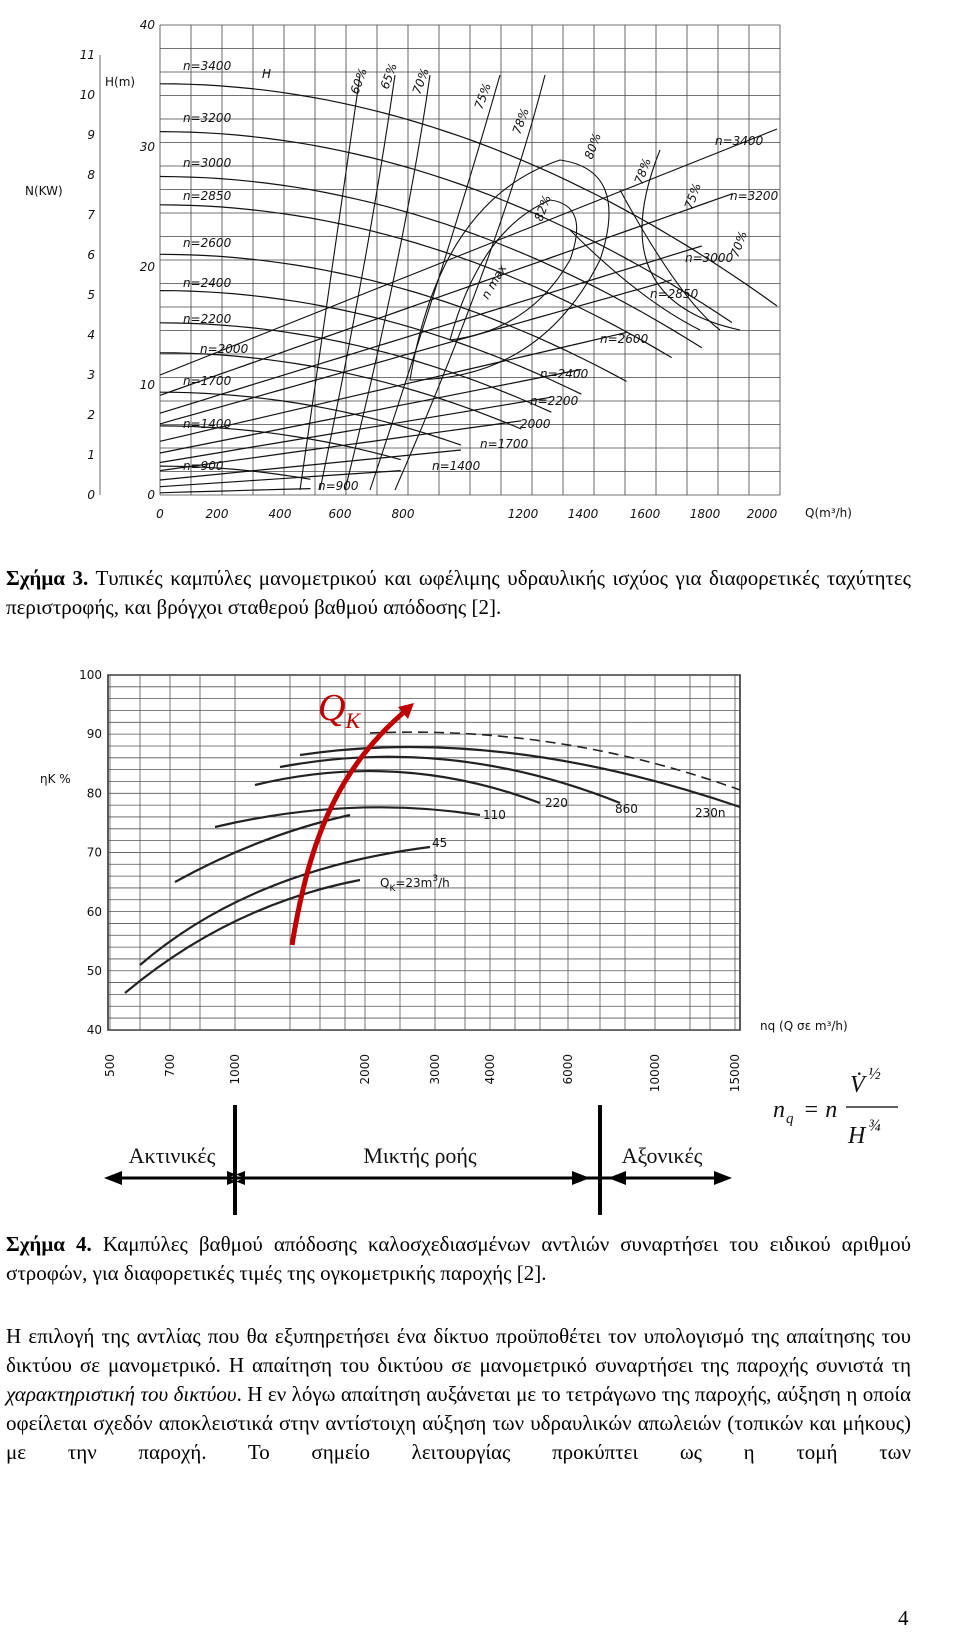 Image resolution: width=960 pixels, height=1649 pixels. Describe the element at coordinates (90, 675) in the screenshot. I see `y-tick-label: 100` at that location.